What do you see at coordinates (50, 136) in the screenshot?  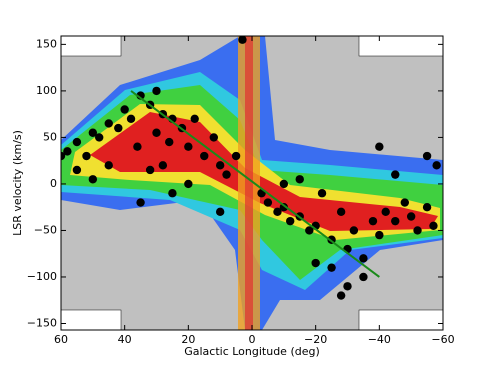 I see `y-tick-label: 50` at bounding box center [50, 136].